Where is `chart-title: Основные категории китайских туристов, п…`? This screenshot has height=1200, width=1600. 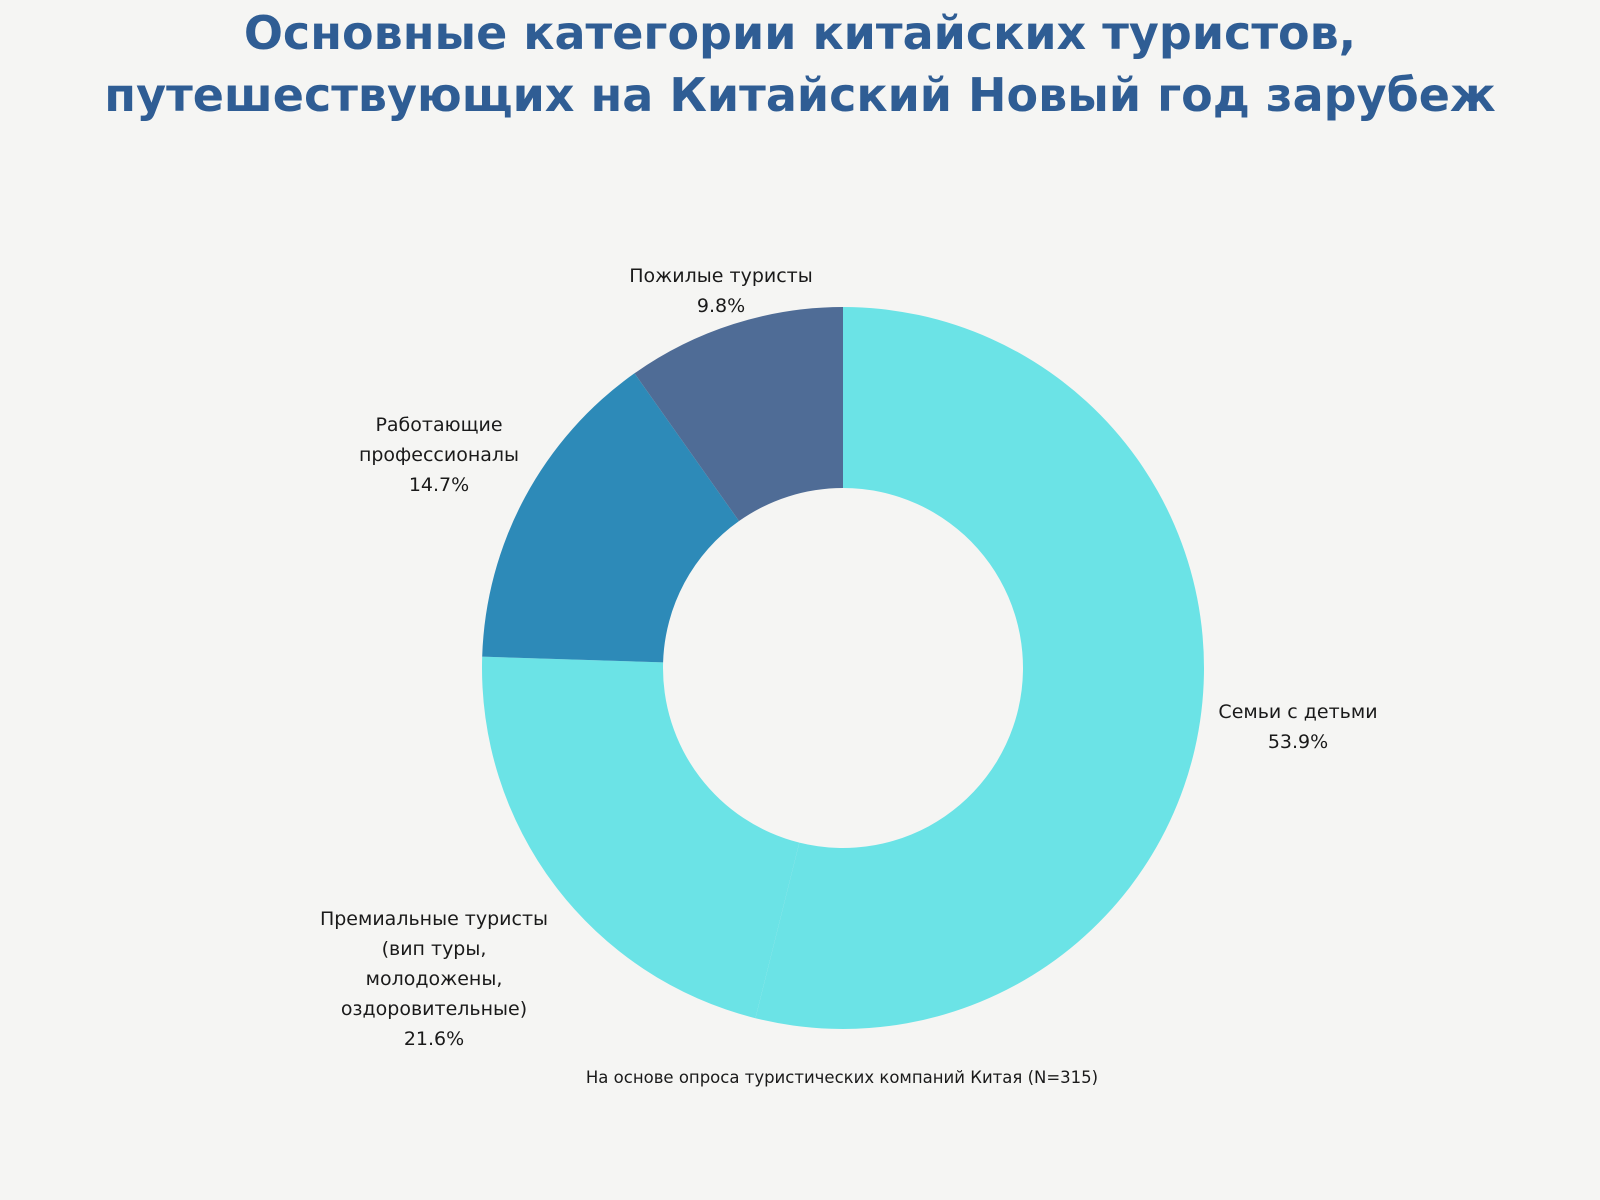 chart-title: Основные категории китайских туристов, п… is located at coordinates (800, 64).